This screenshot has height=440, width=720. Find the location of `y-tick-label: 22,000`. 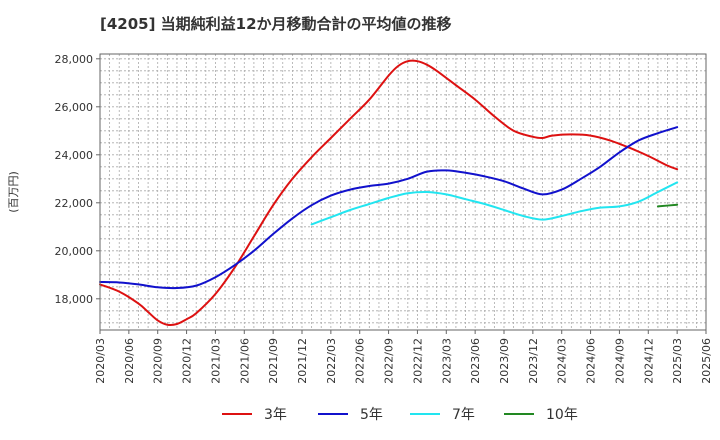

y-tick-label: 22,000 is located at coordinates (74, 203).